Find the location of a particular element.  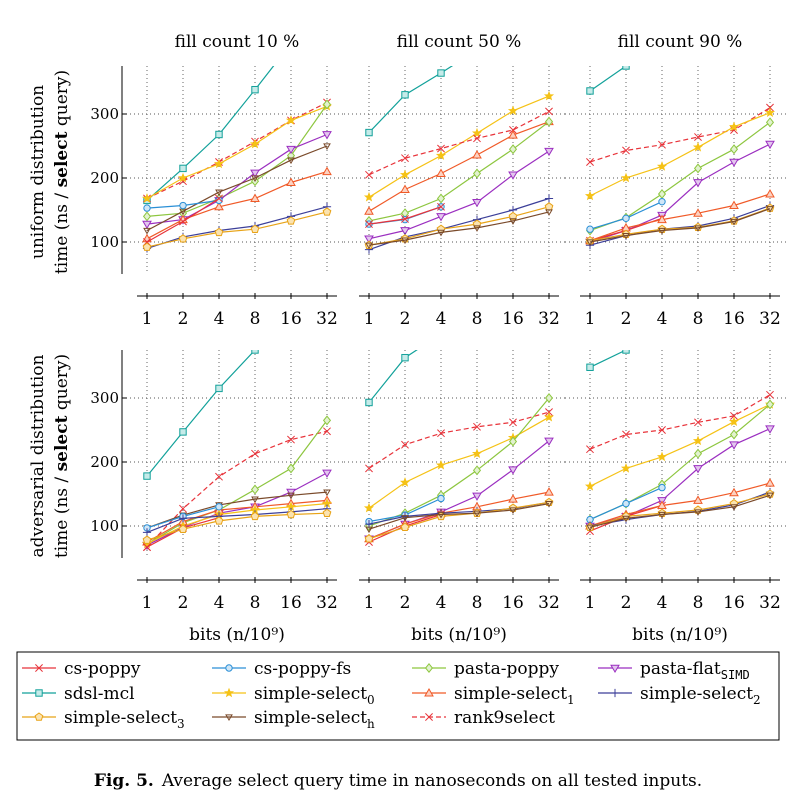

series-line-simple_select0 is located at coordinates (680, 445).